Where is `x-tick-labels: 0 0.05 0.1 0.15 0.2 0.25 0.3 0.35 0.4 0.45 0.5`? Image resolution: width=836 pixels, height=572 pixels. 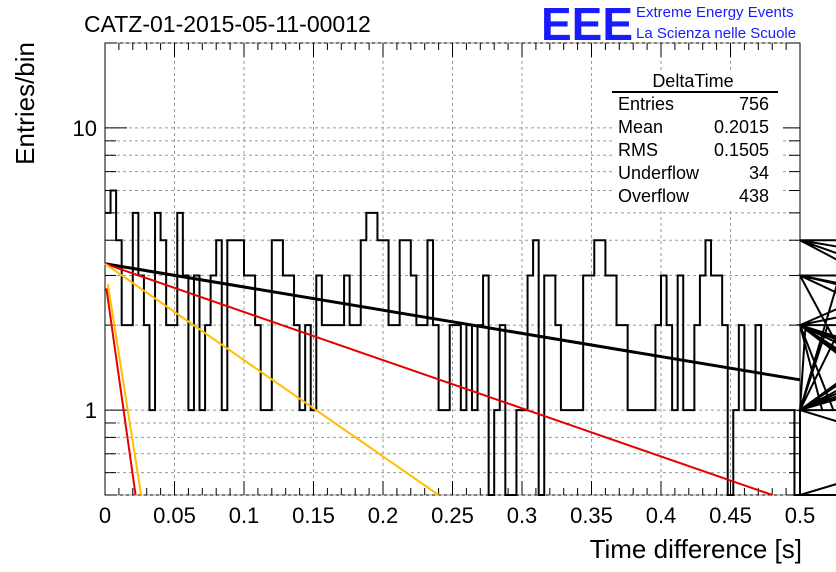
x-tick-labels: 0 0.05 0.1 0.15 0.2 0.25 0.3 0.35 0.4 0.45 0.5 is located at coordinates (457, 515).